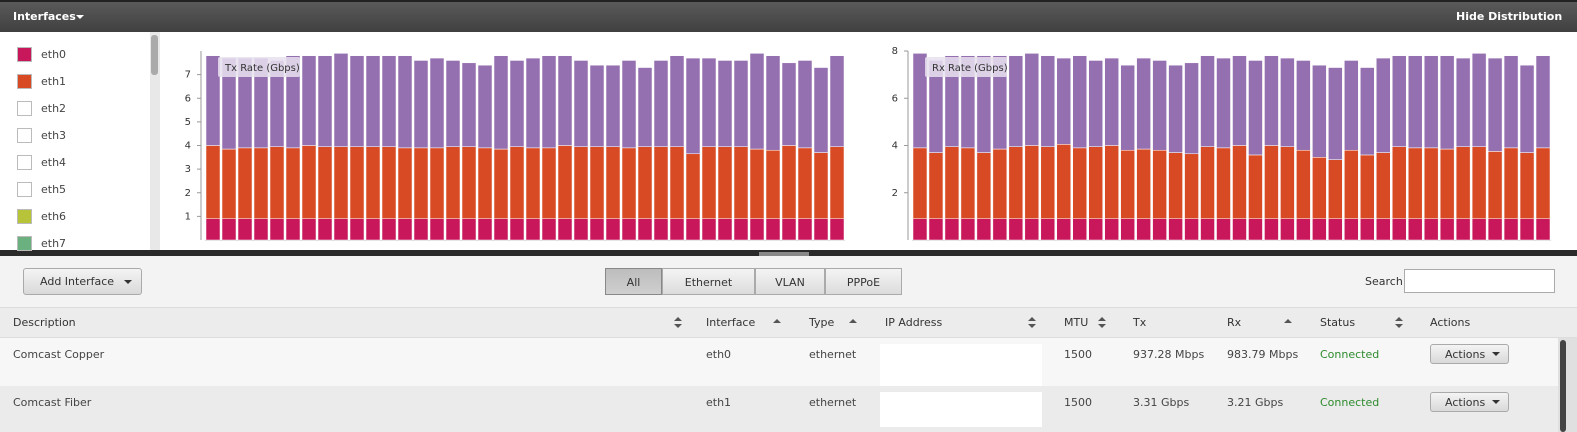 The image size is (1577, 432). I want to click on hide-distribution: Hide Distribution, so click(1509, 16).